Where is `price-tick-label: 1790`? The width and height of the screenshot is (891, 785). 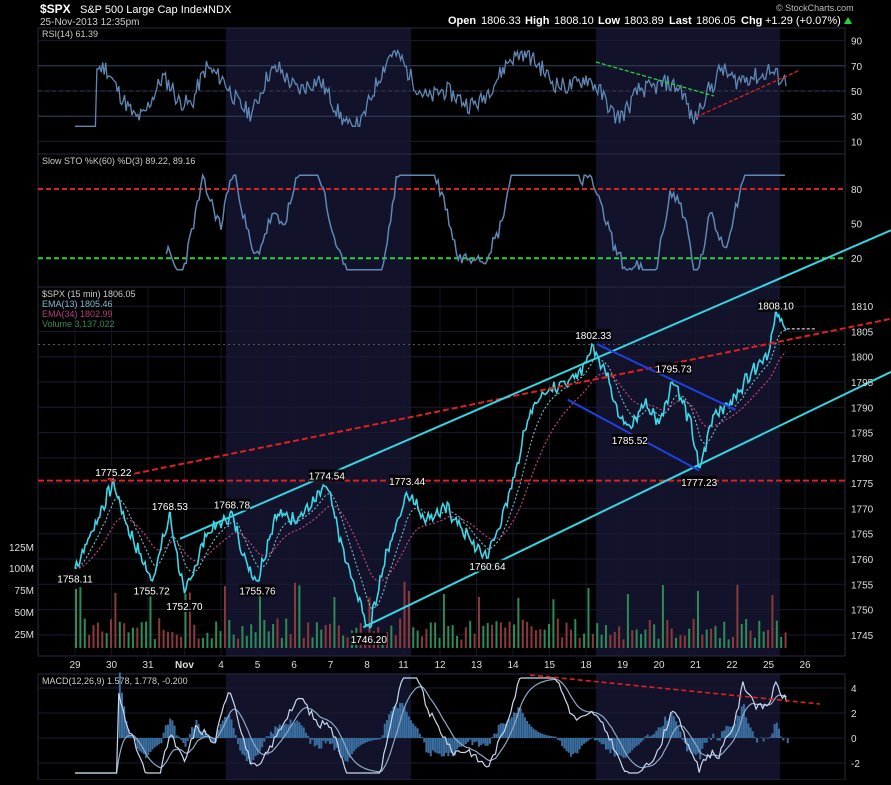 price-tick-label: 1790 is located at coordinates (862, 408).